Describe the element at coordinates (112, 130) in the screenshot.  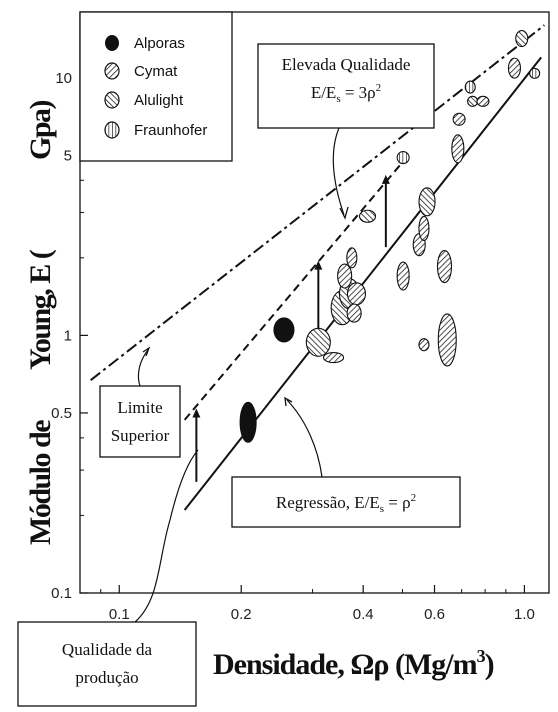
I see `legend-marker-fraunhofer` at that location.